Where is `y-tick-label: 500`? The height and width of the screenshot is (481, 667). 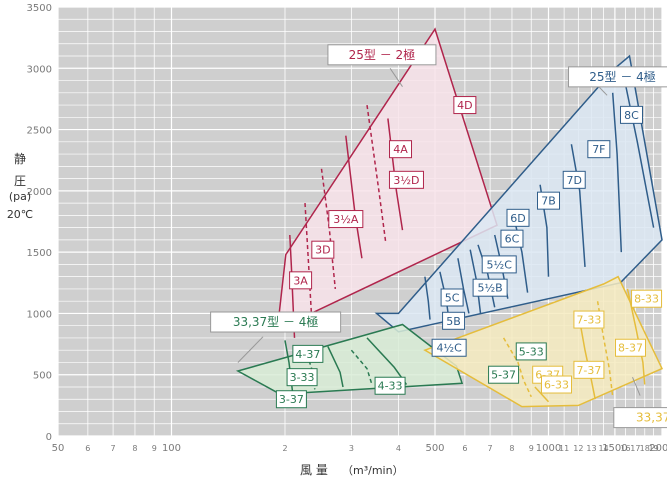
y-tick-label: 500 is located at coordinates (42, 376).